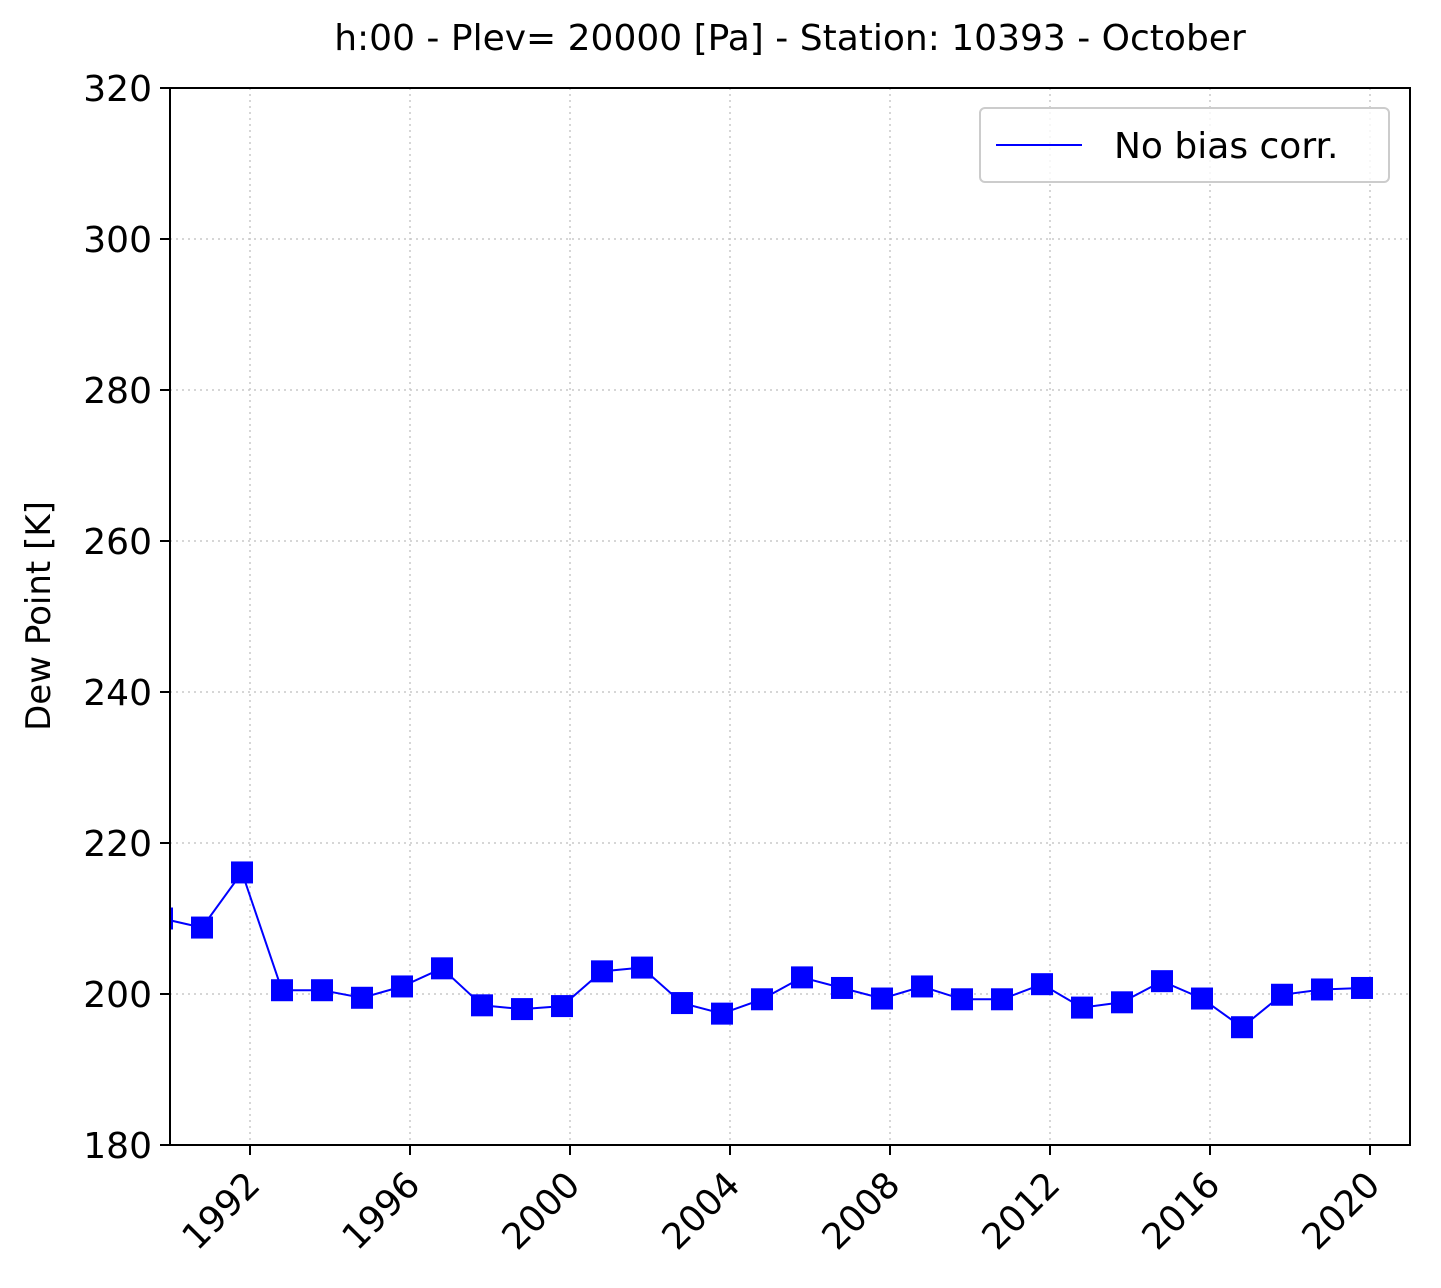 This screenshot has width=1441, height=1288. I want to click on y-tick-label: 240, so click(117, 693).